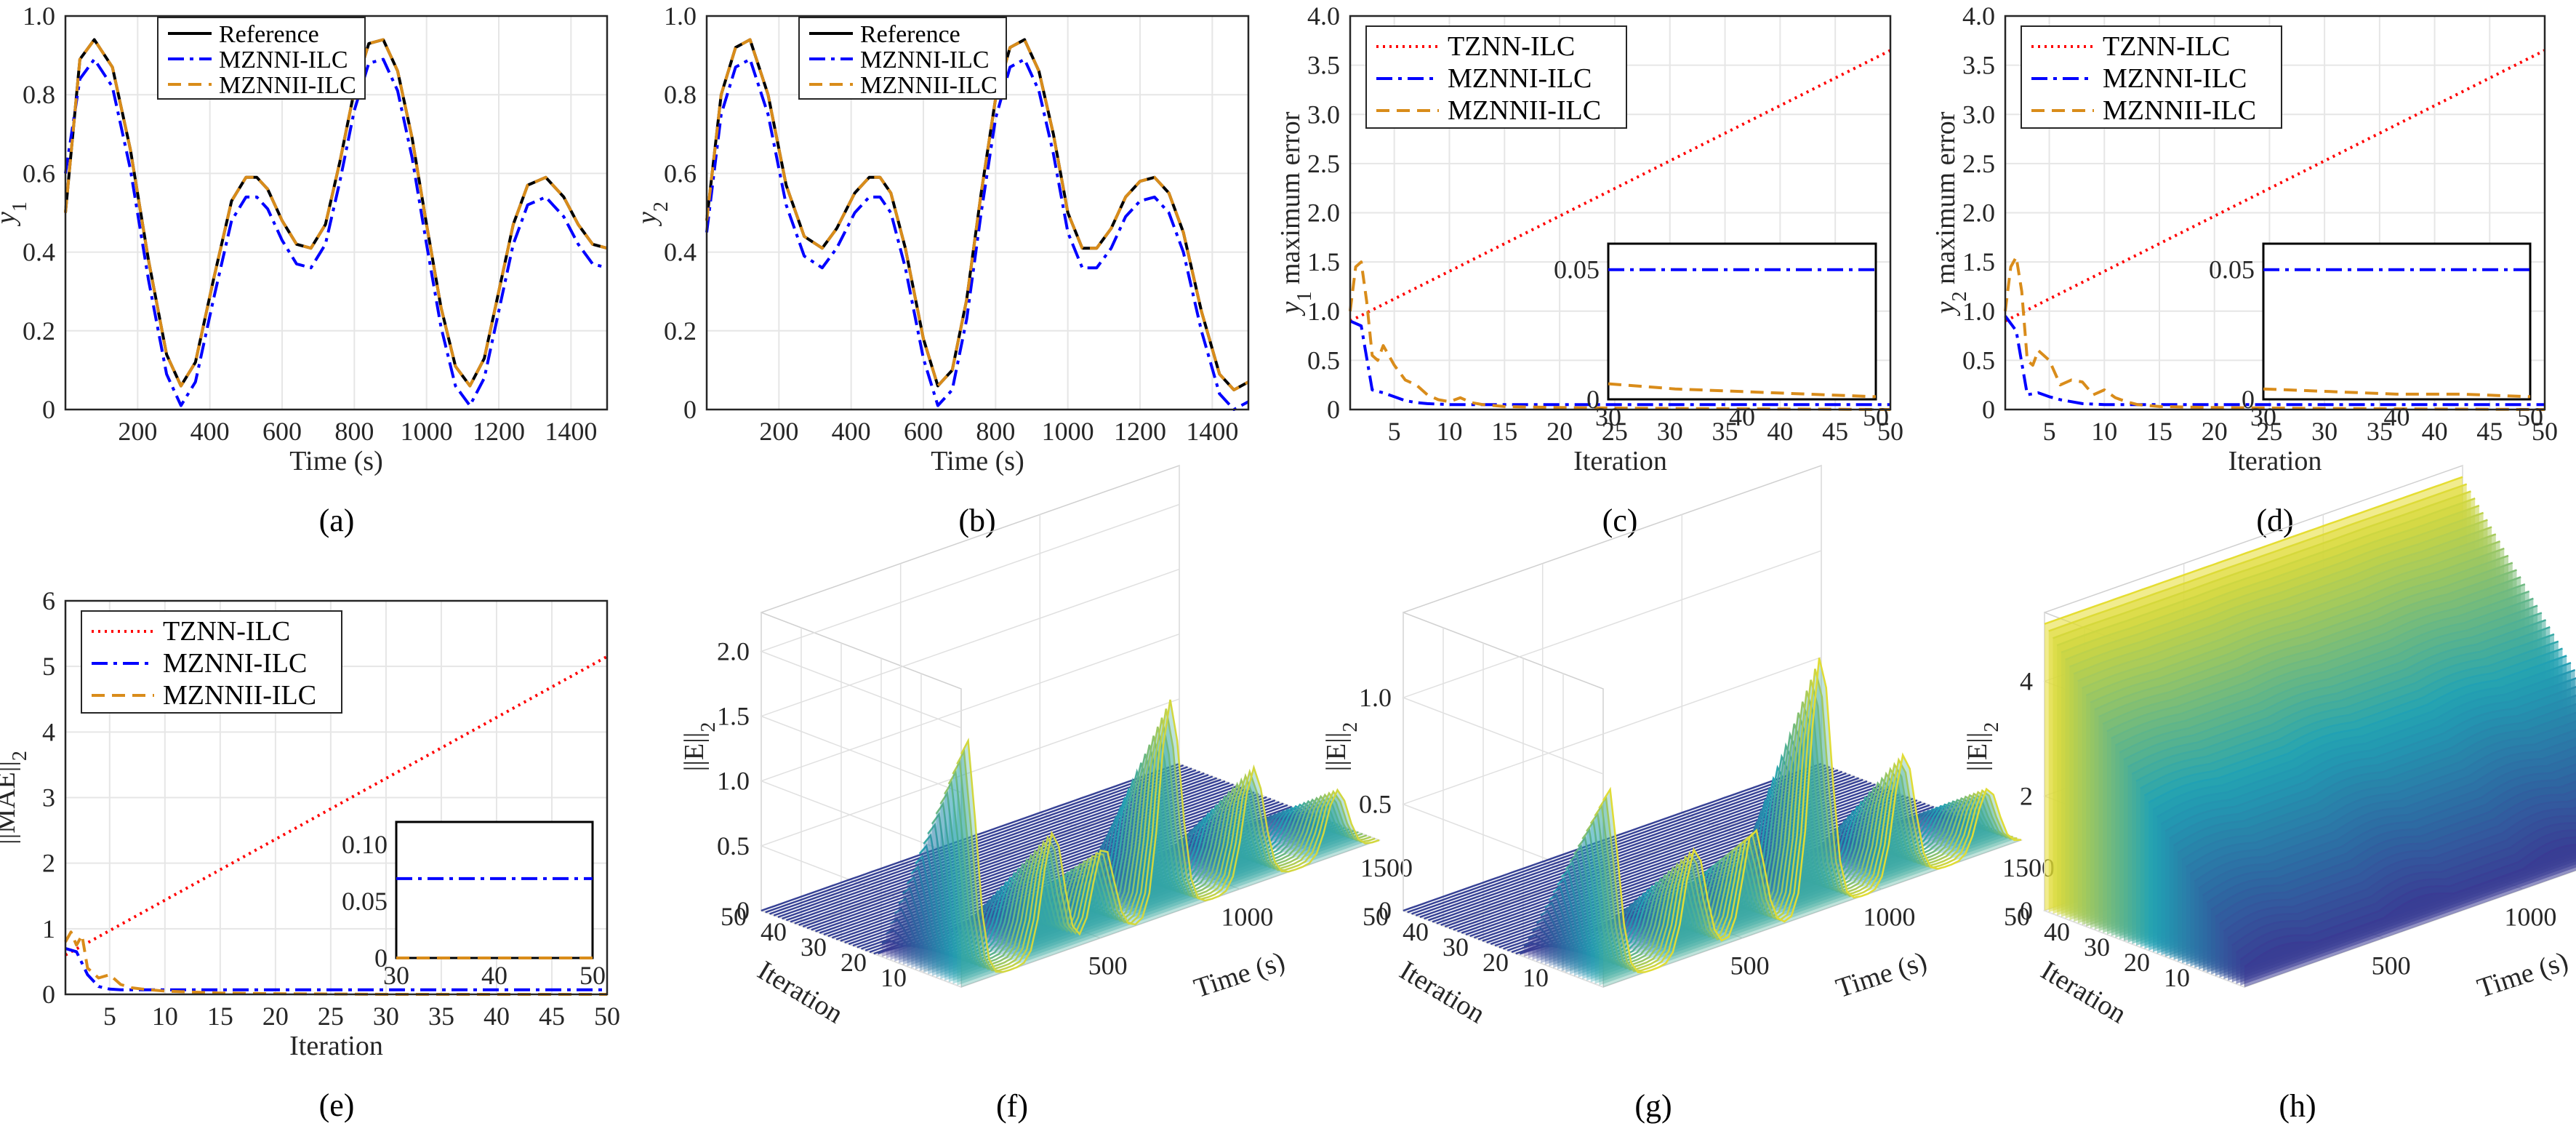 This screenshot has height=1126, width=2576. Describe the element at coordinates (690, 409) in the screenshot. I see `y-tick-label: 0` at that location.